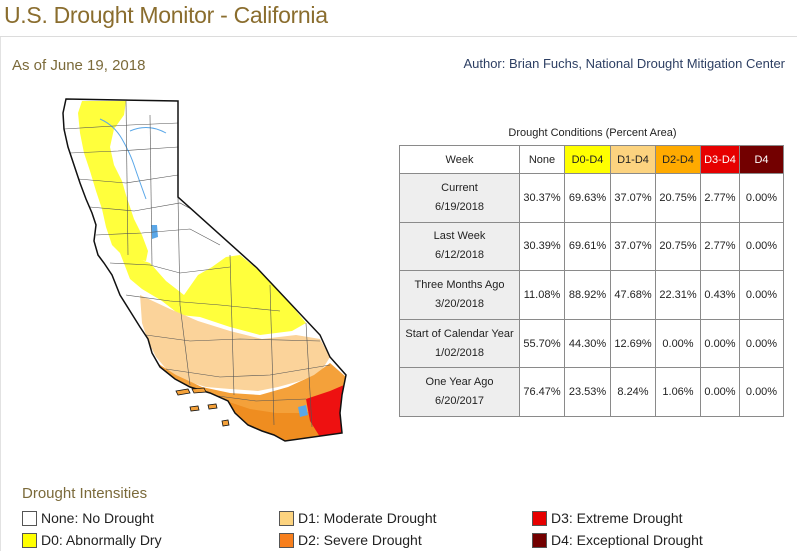 Image resolution: width=797 pixels, height=551 pixels. Describe the element at coordinates (633, 343) in the screenshot. I see `cell-d1-d4: 12.69%` at that location.